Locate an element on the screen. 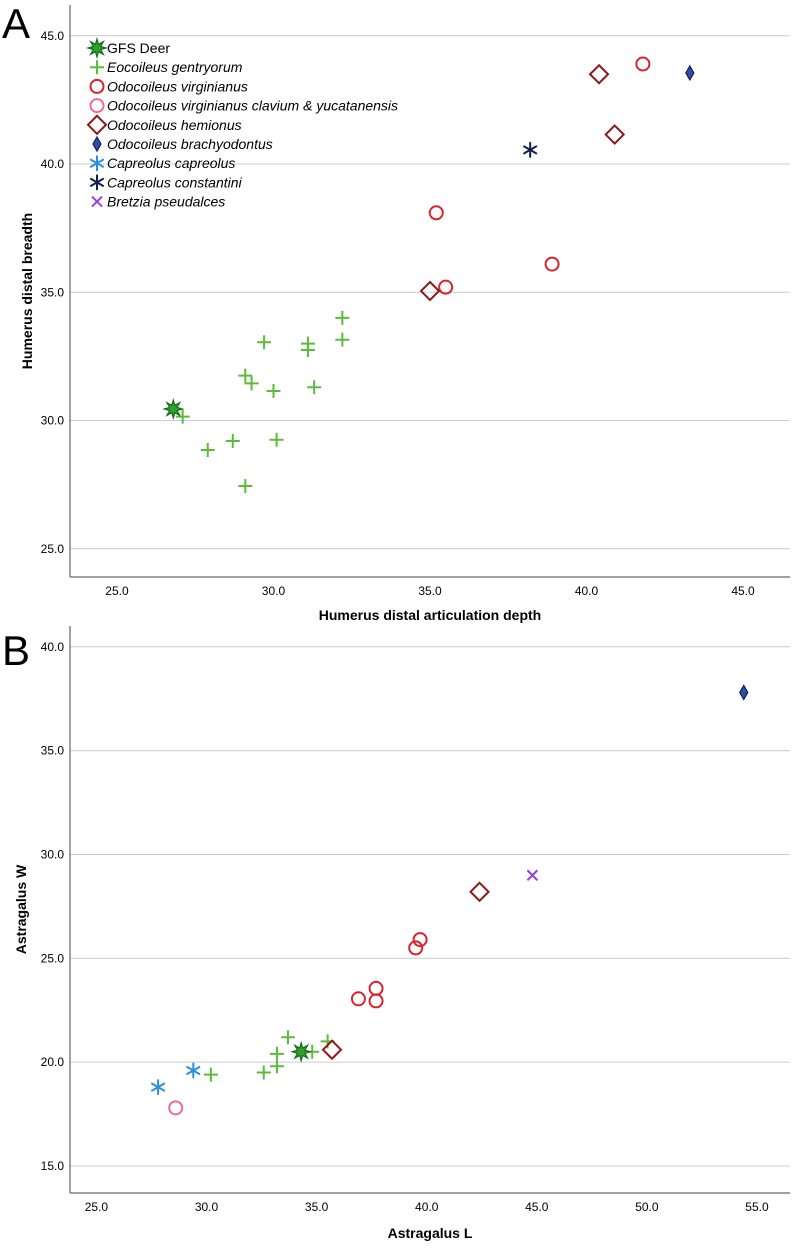  y-axis-label: Astragalus W is located at coordinates (21, 909).